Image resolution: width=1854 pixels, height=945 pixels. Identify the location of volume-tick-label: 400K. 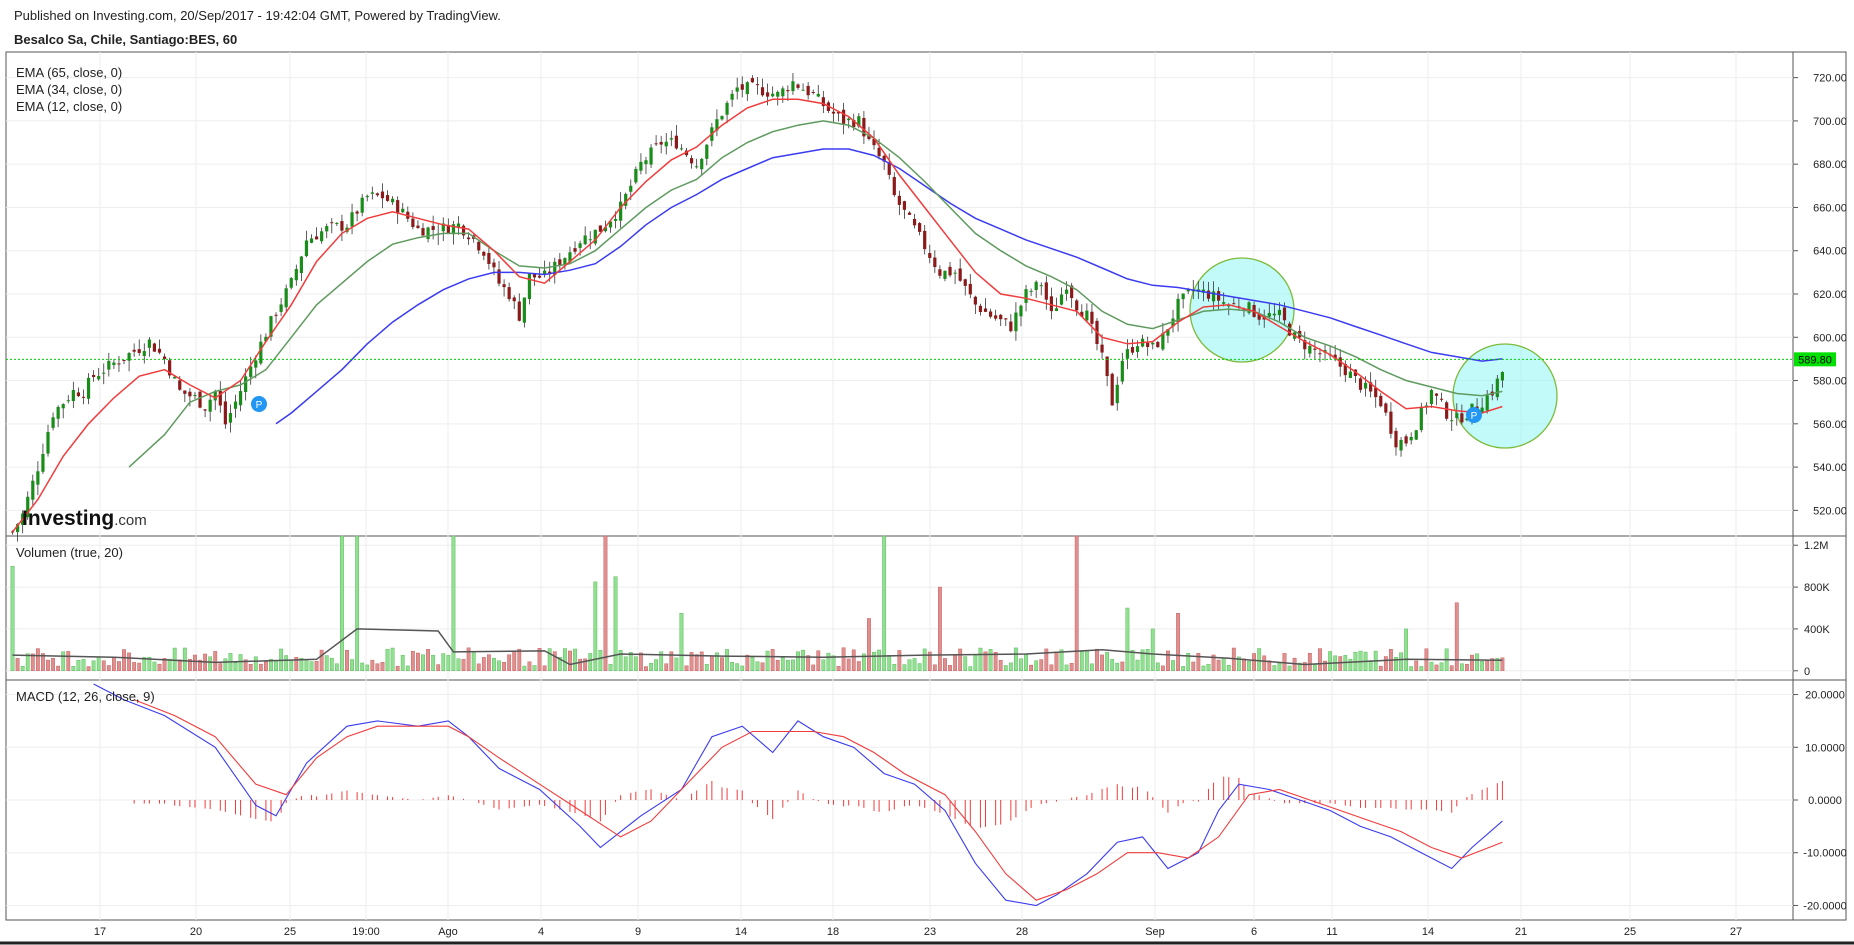
(1817, 630).